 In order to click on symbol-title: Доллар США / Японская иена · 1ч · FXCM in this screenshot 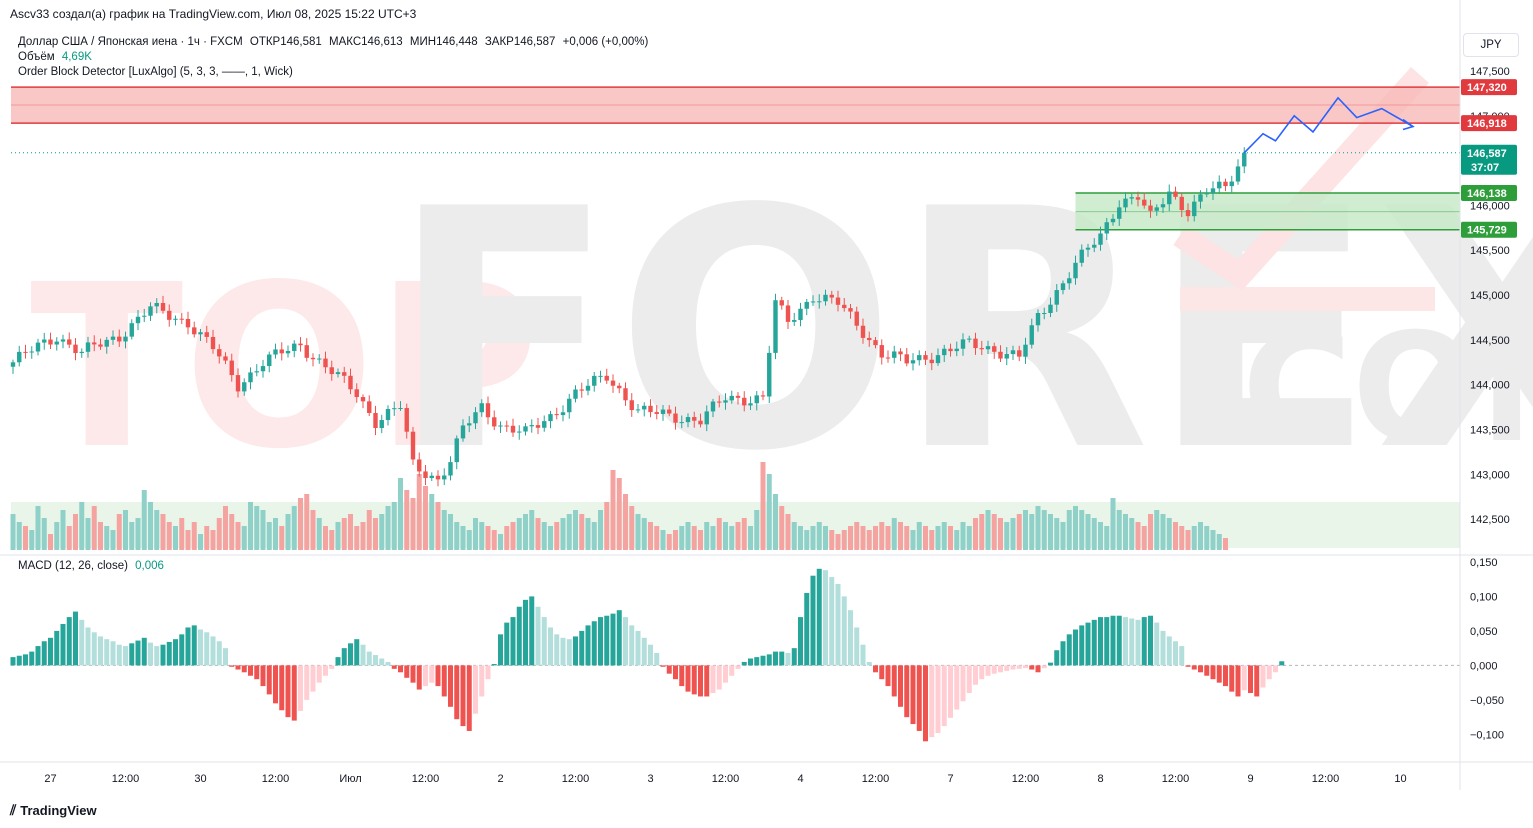, I will do `click(130, 42)`.